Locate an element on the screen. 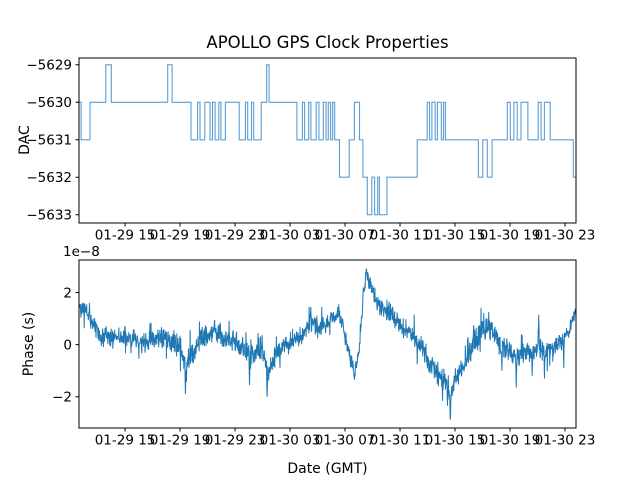  y-offset-exponent-label: 1e−8 is located at coordinates (81, 252).